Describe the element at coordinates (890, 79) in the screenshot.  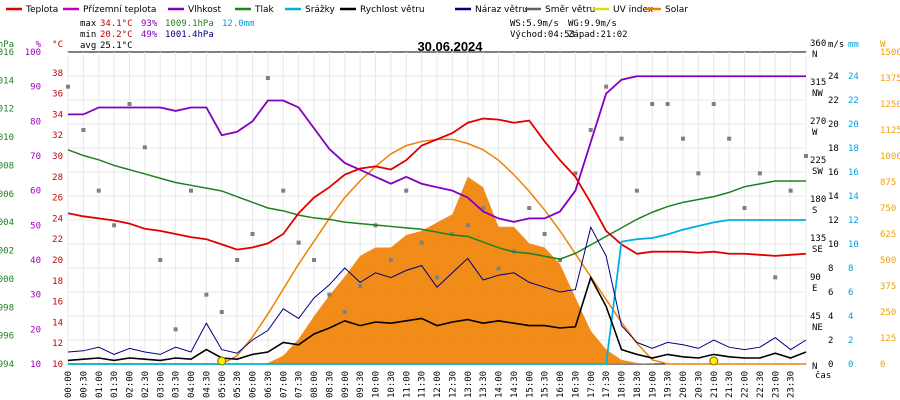
I see `y-tick-solar: 1375` at that location.